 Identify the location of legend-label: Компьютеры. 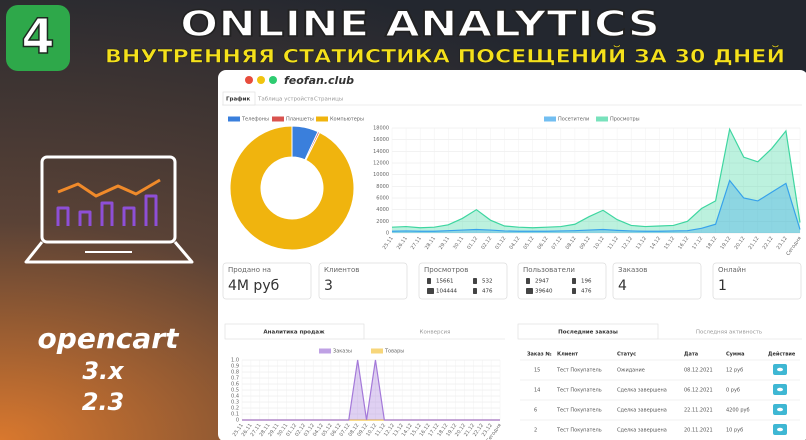
(347, 120).